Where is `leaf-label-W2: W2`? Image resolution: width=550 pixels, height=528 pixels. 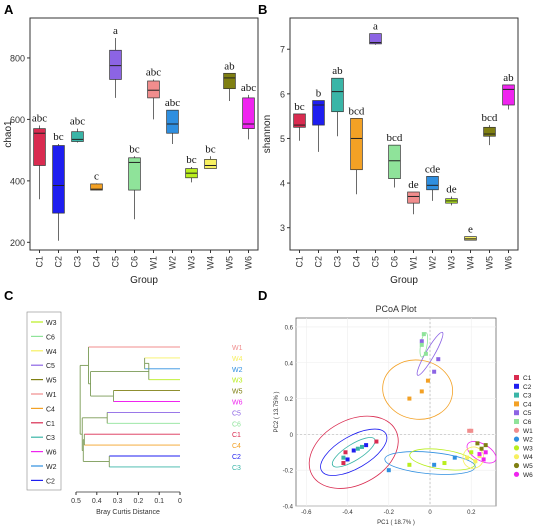
leaf-label-W2: W2 is located at coordinates (237, 370).